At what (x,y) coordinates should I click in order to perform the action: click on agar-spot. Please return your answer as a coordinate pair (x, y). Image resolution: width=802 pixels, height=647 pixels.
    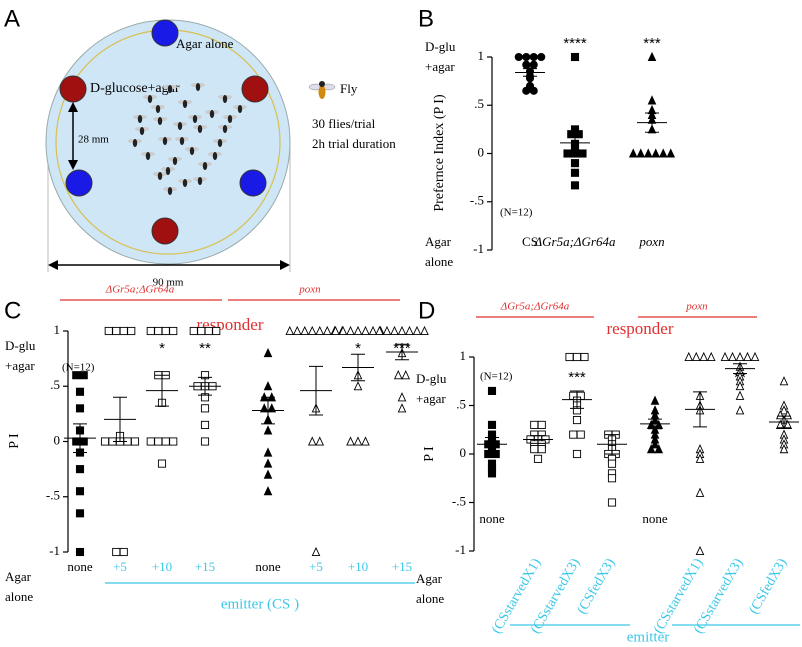
    Looking at the image, I should click on (165, 33).